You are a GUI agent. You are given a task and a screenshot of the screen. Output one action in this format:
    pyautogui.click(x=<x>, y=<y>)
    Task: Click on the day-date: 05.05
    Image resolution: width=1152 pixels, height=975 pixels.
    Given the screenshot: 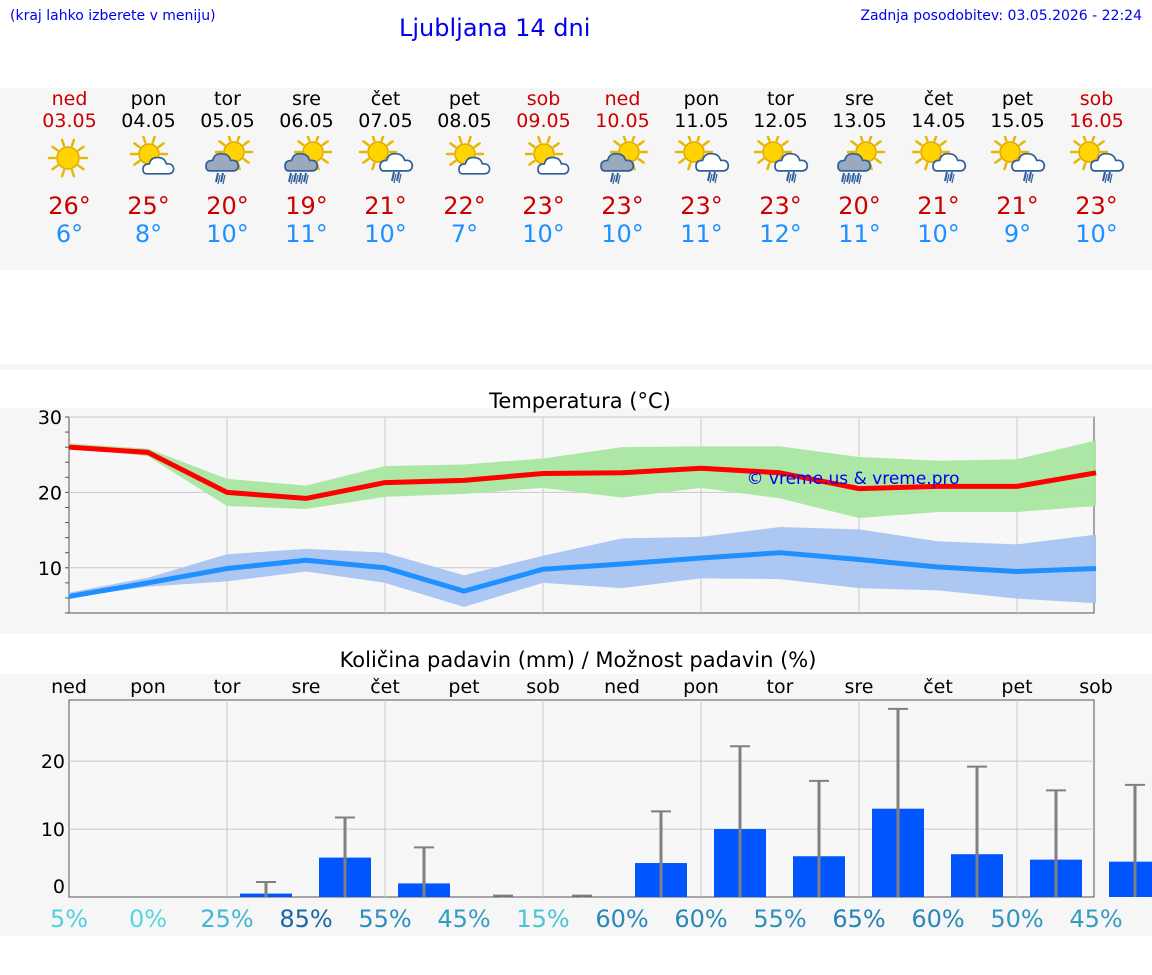 What is the action you would take?
    pyautogui.click(x=227, y=121)
    